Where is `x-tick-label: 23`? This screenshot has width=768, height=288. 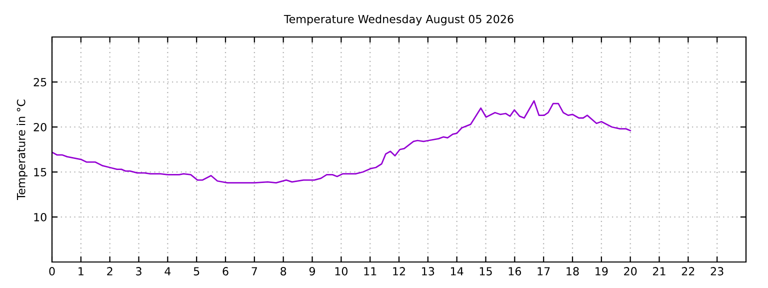 x-tick-label: 23 is located at coordinates (717, 271).